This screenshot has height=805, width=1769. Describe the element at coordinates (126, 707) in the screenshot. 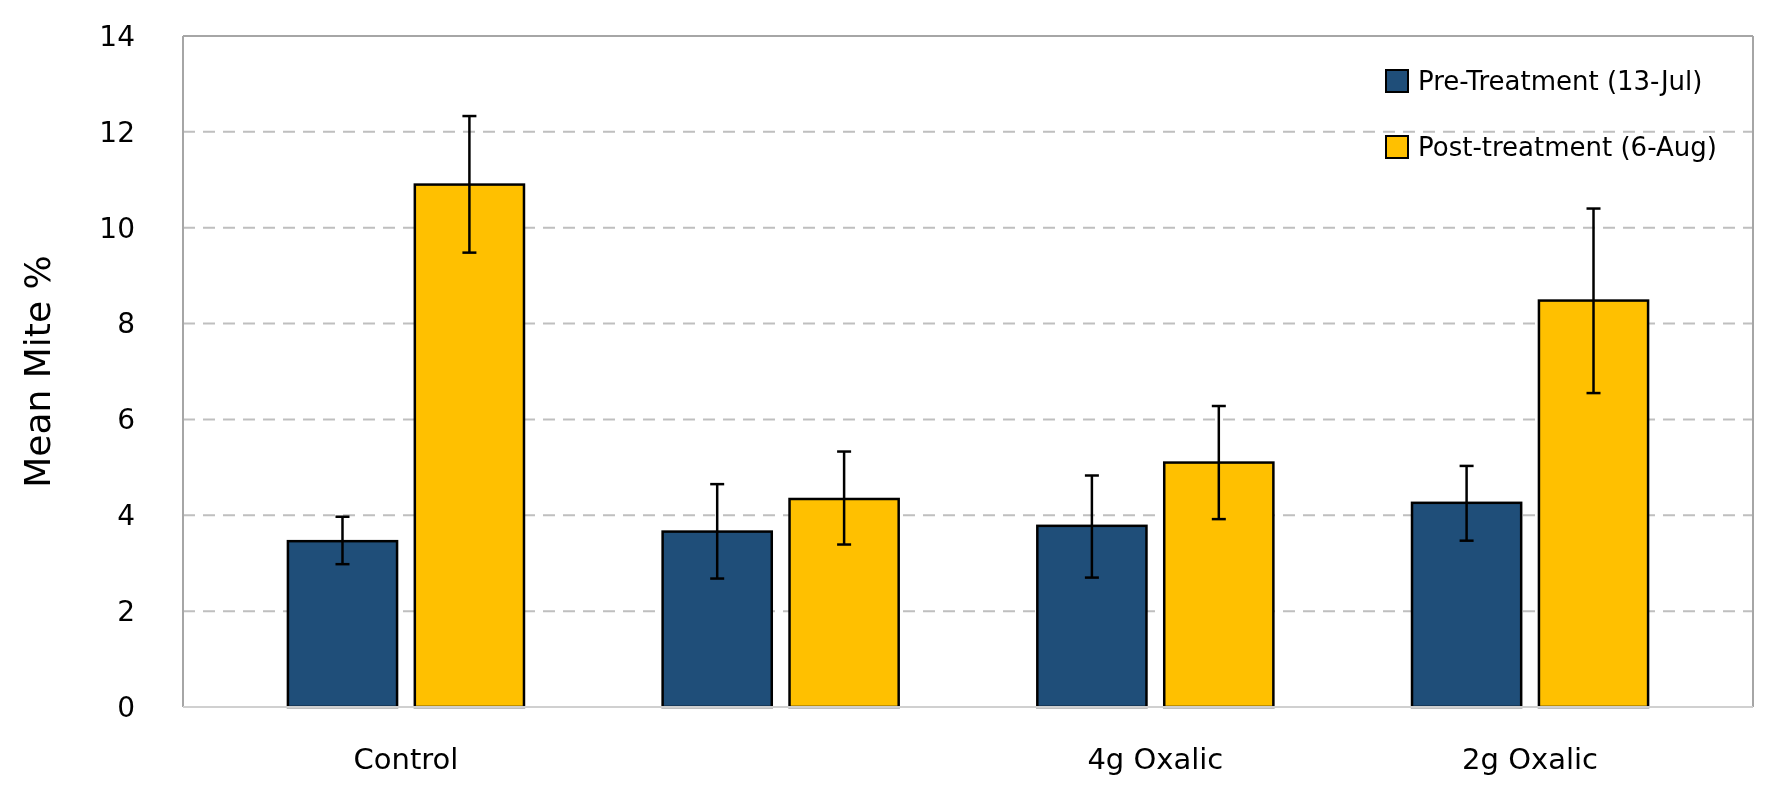

I see `y-tick-label: 0` at that location.